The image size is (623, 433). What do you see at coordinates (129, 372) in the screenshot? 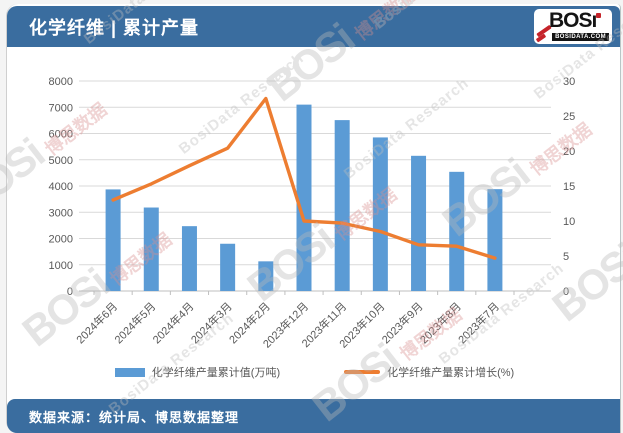
I see `bar-series-swatch` at bounding box center [129, 372].